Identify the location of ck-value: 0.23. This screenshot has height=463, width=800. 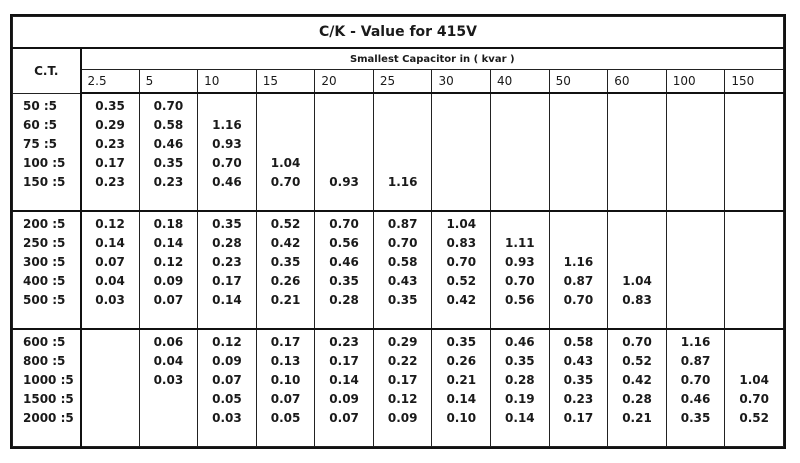
(168, 182).